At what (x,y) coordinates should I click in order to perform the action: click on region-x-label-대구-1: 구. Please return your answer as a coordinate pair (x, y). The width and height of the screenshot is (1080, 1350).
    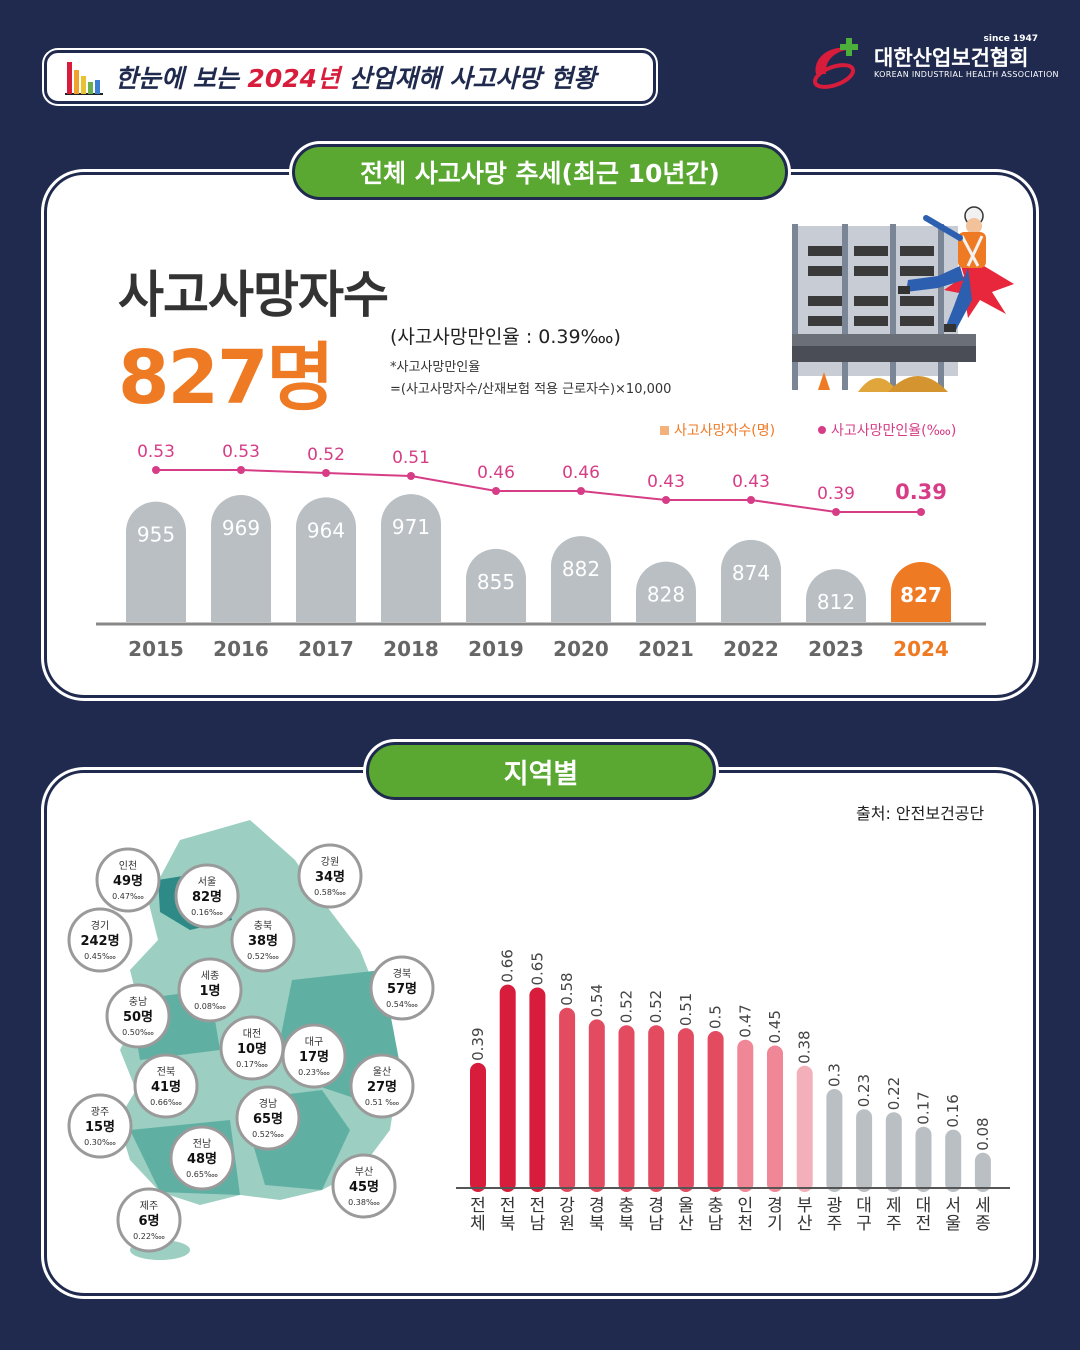
    Looking at the image, I should click on (864, 1224).